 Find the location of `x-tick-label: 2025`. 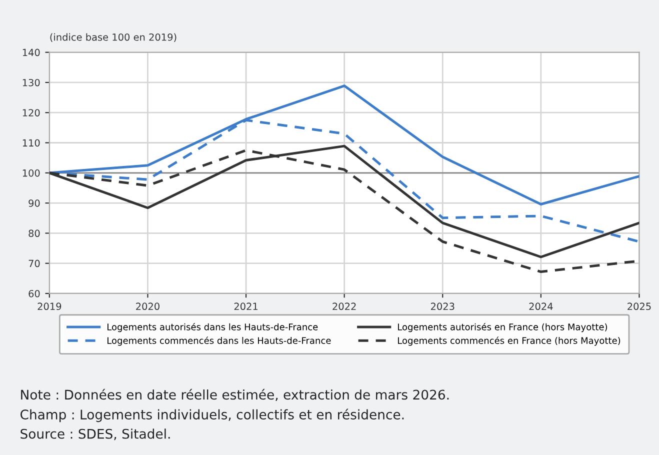

x-tick-label: 2025 is located at coordinates (639, 306).